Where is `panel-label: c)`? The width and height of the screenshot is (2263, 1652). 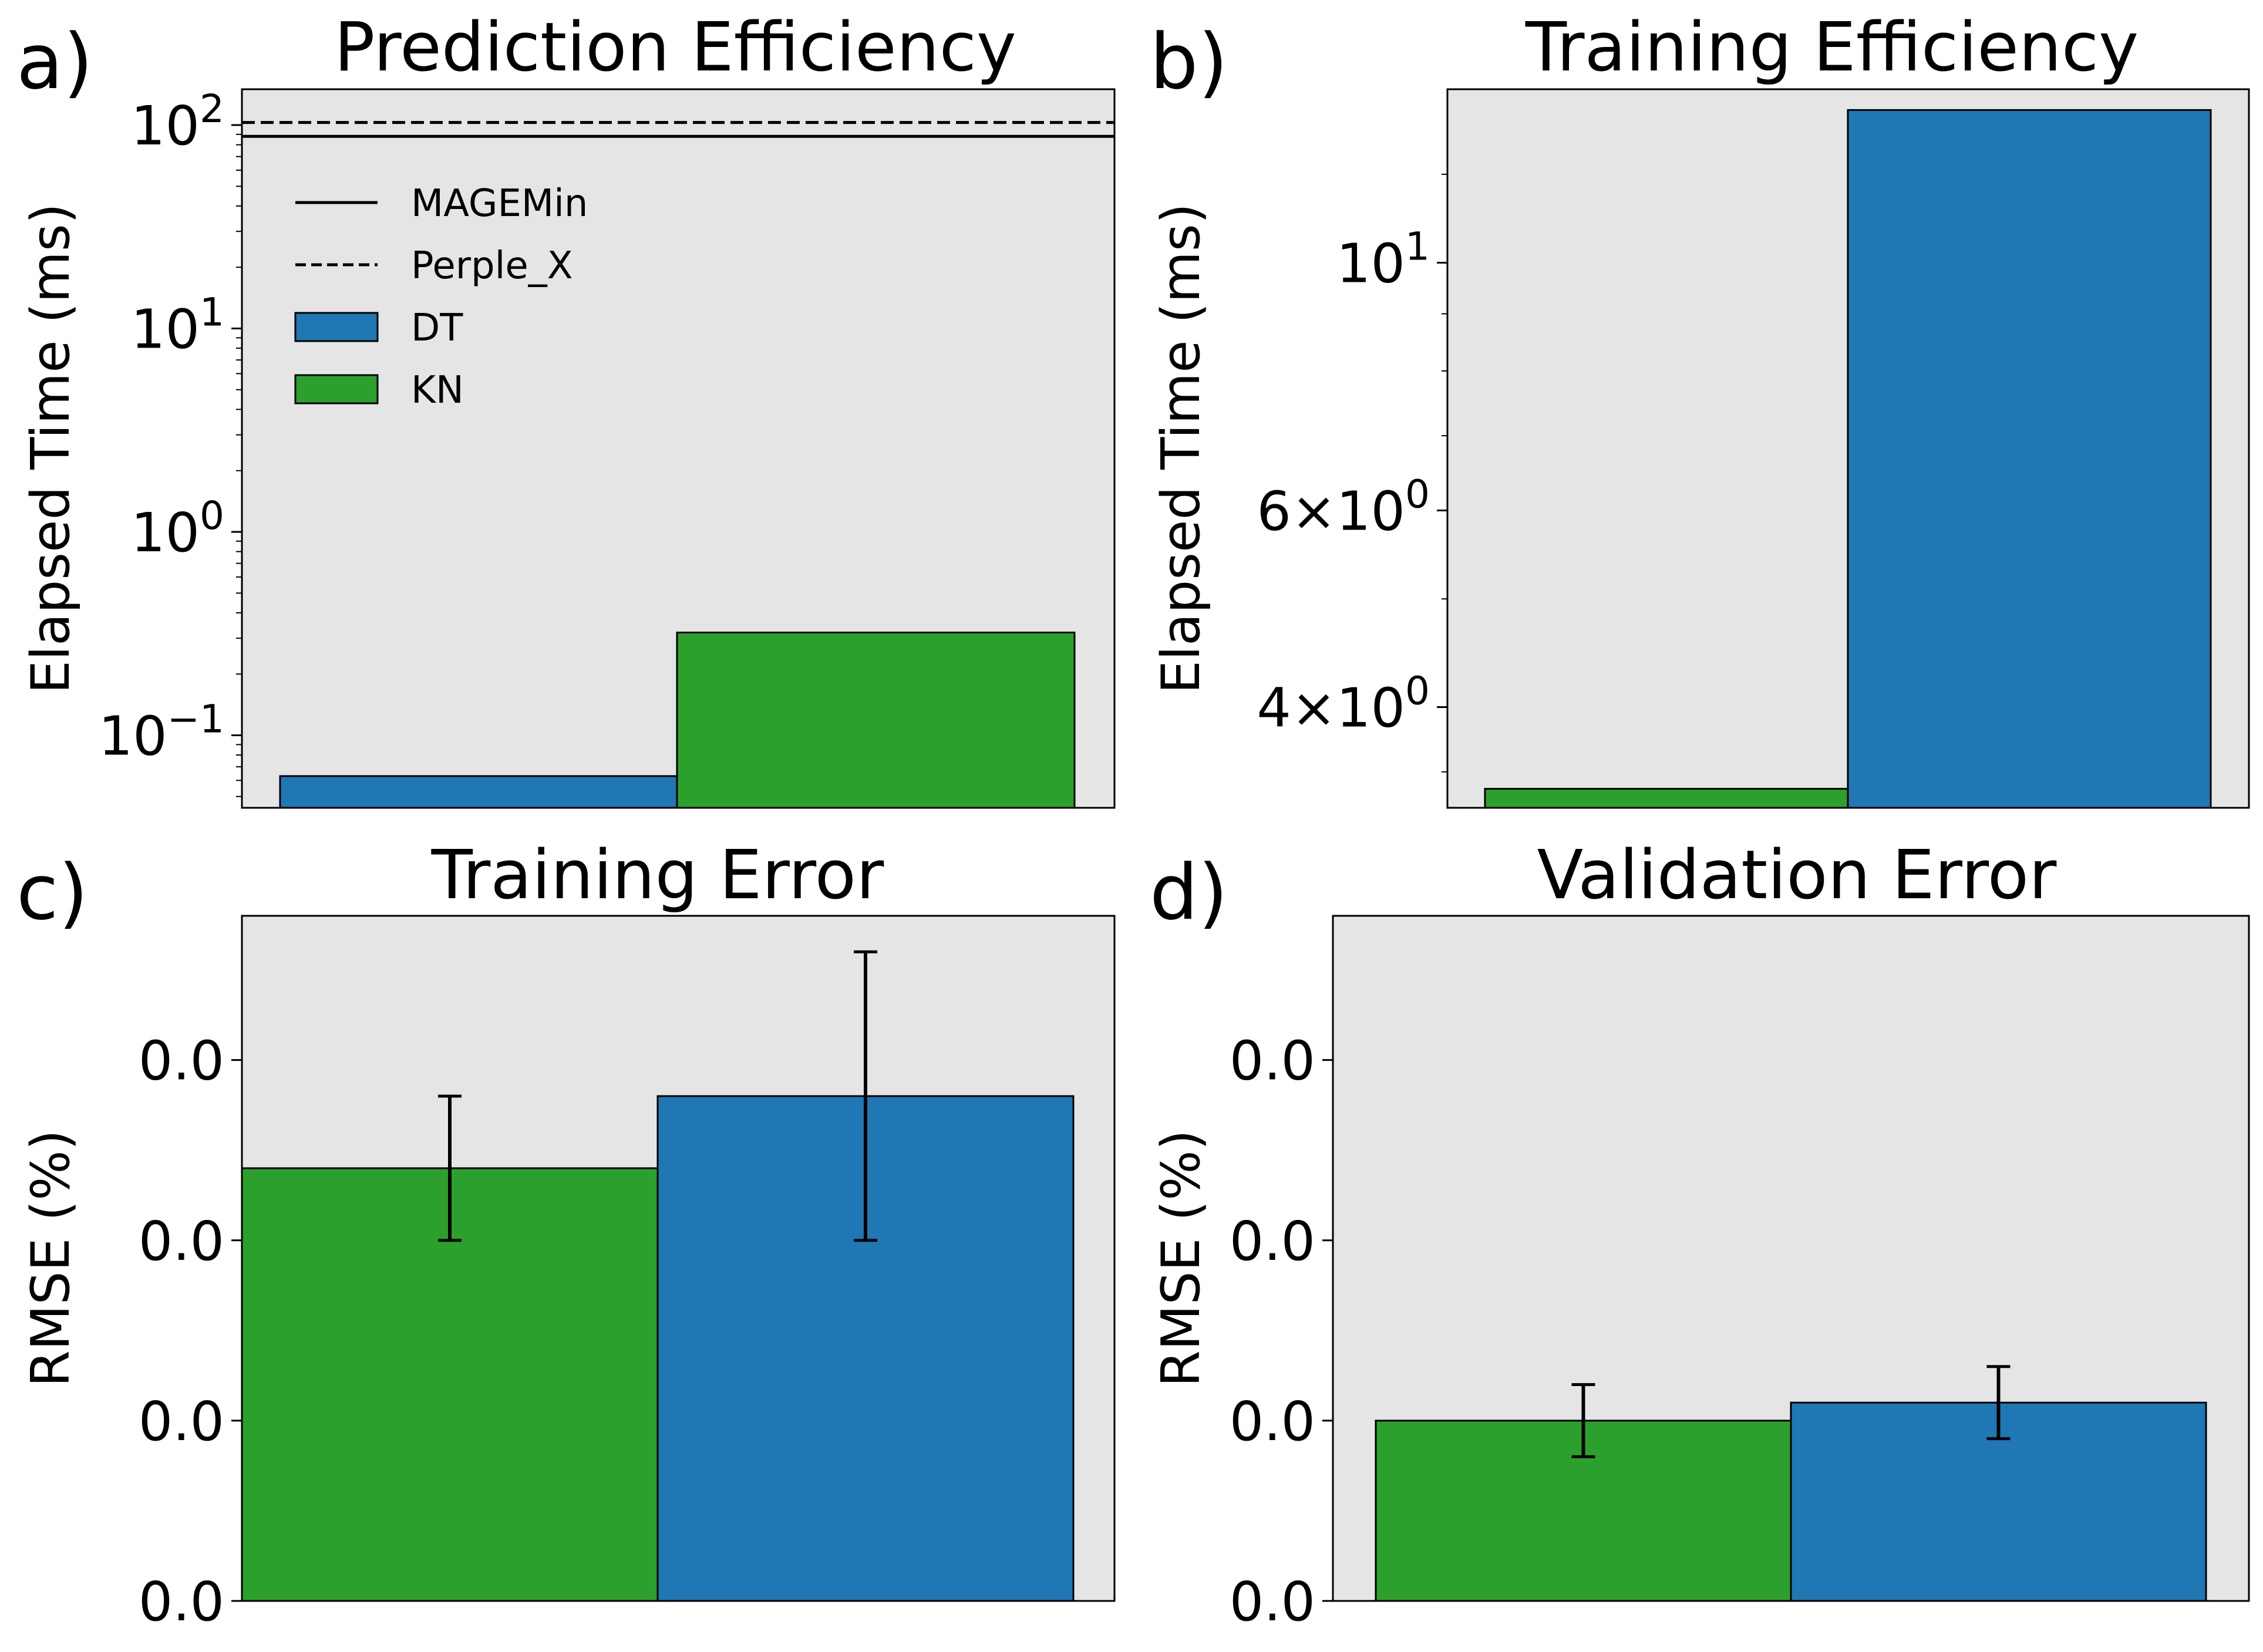 panel-label: c) is located at coordinates (52, 892).